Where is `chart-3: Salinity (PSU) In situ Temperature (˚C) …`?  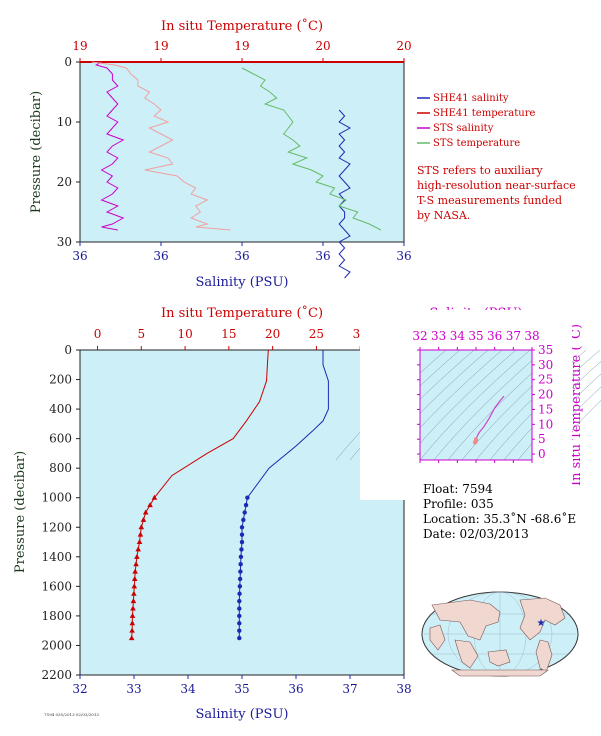
chart-3: Salinity (PSU) In situ Temperature (˚C) … is located at coordinates (468, 403).